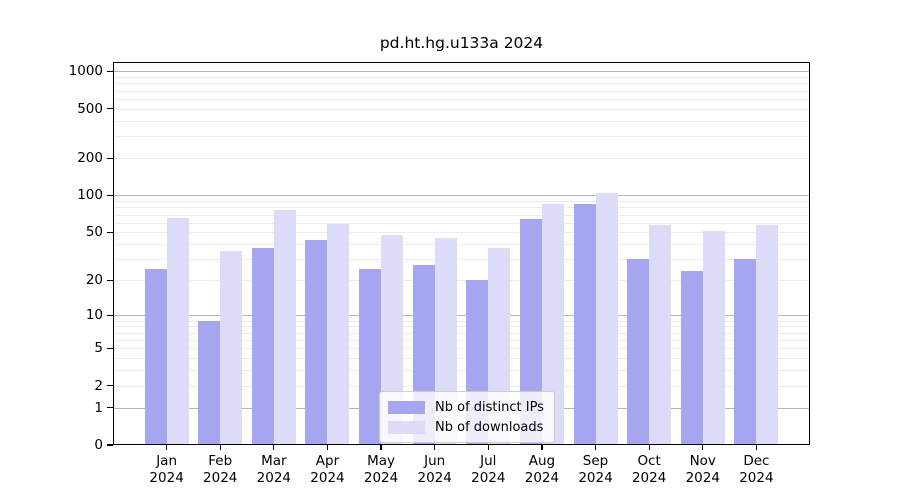 The height and width of the screenshot is (500, 900). What do you see at coordinates (85, 71) in the screenshot?
I see `y-tick-label: 1000` at bounding box center [85, 71].